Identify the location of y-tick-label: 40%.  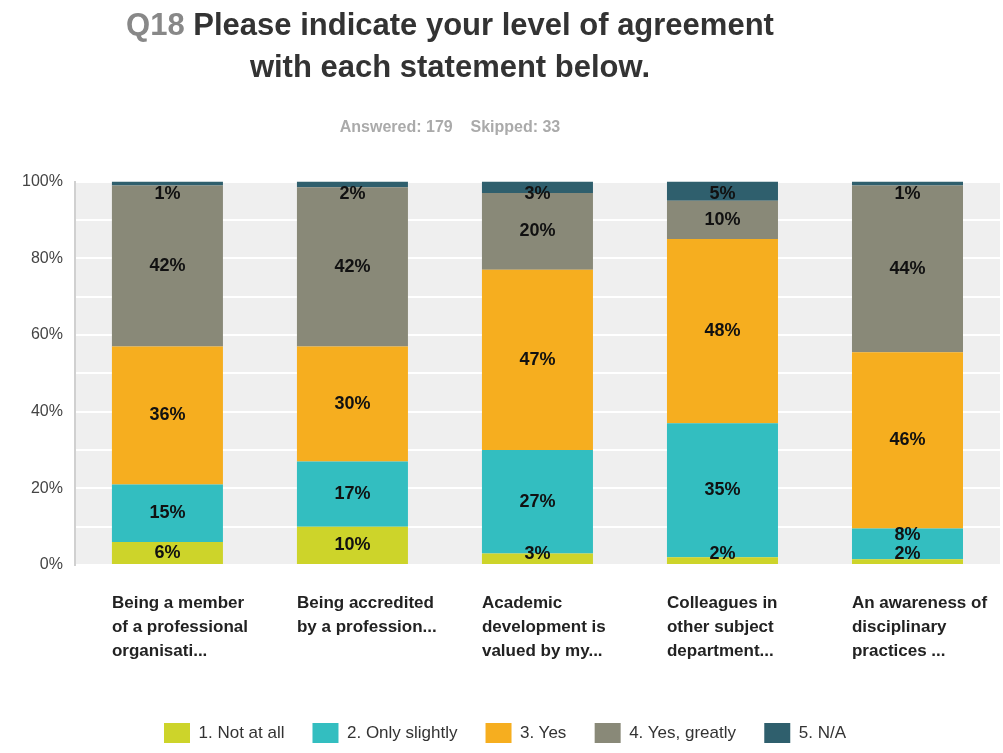
(46, 411).